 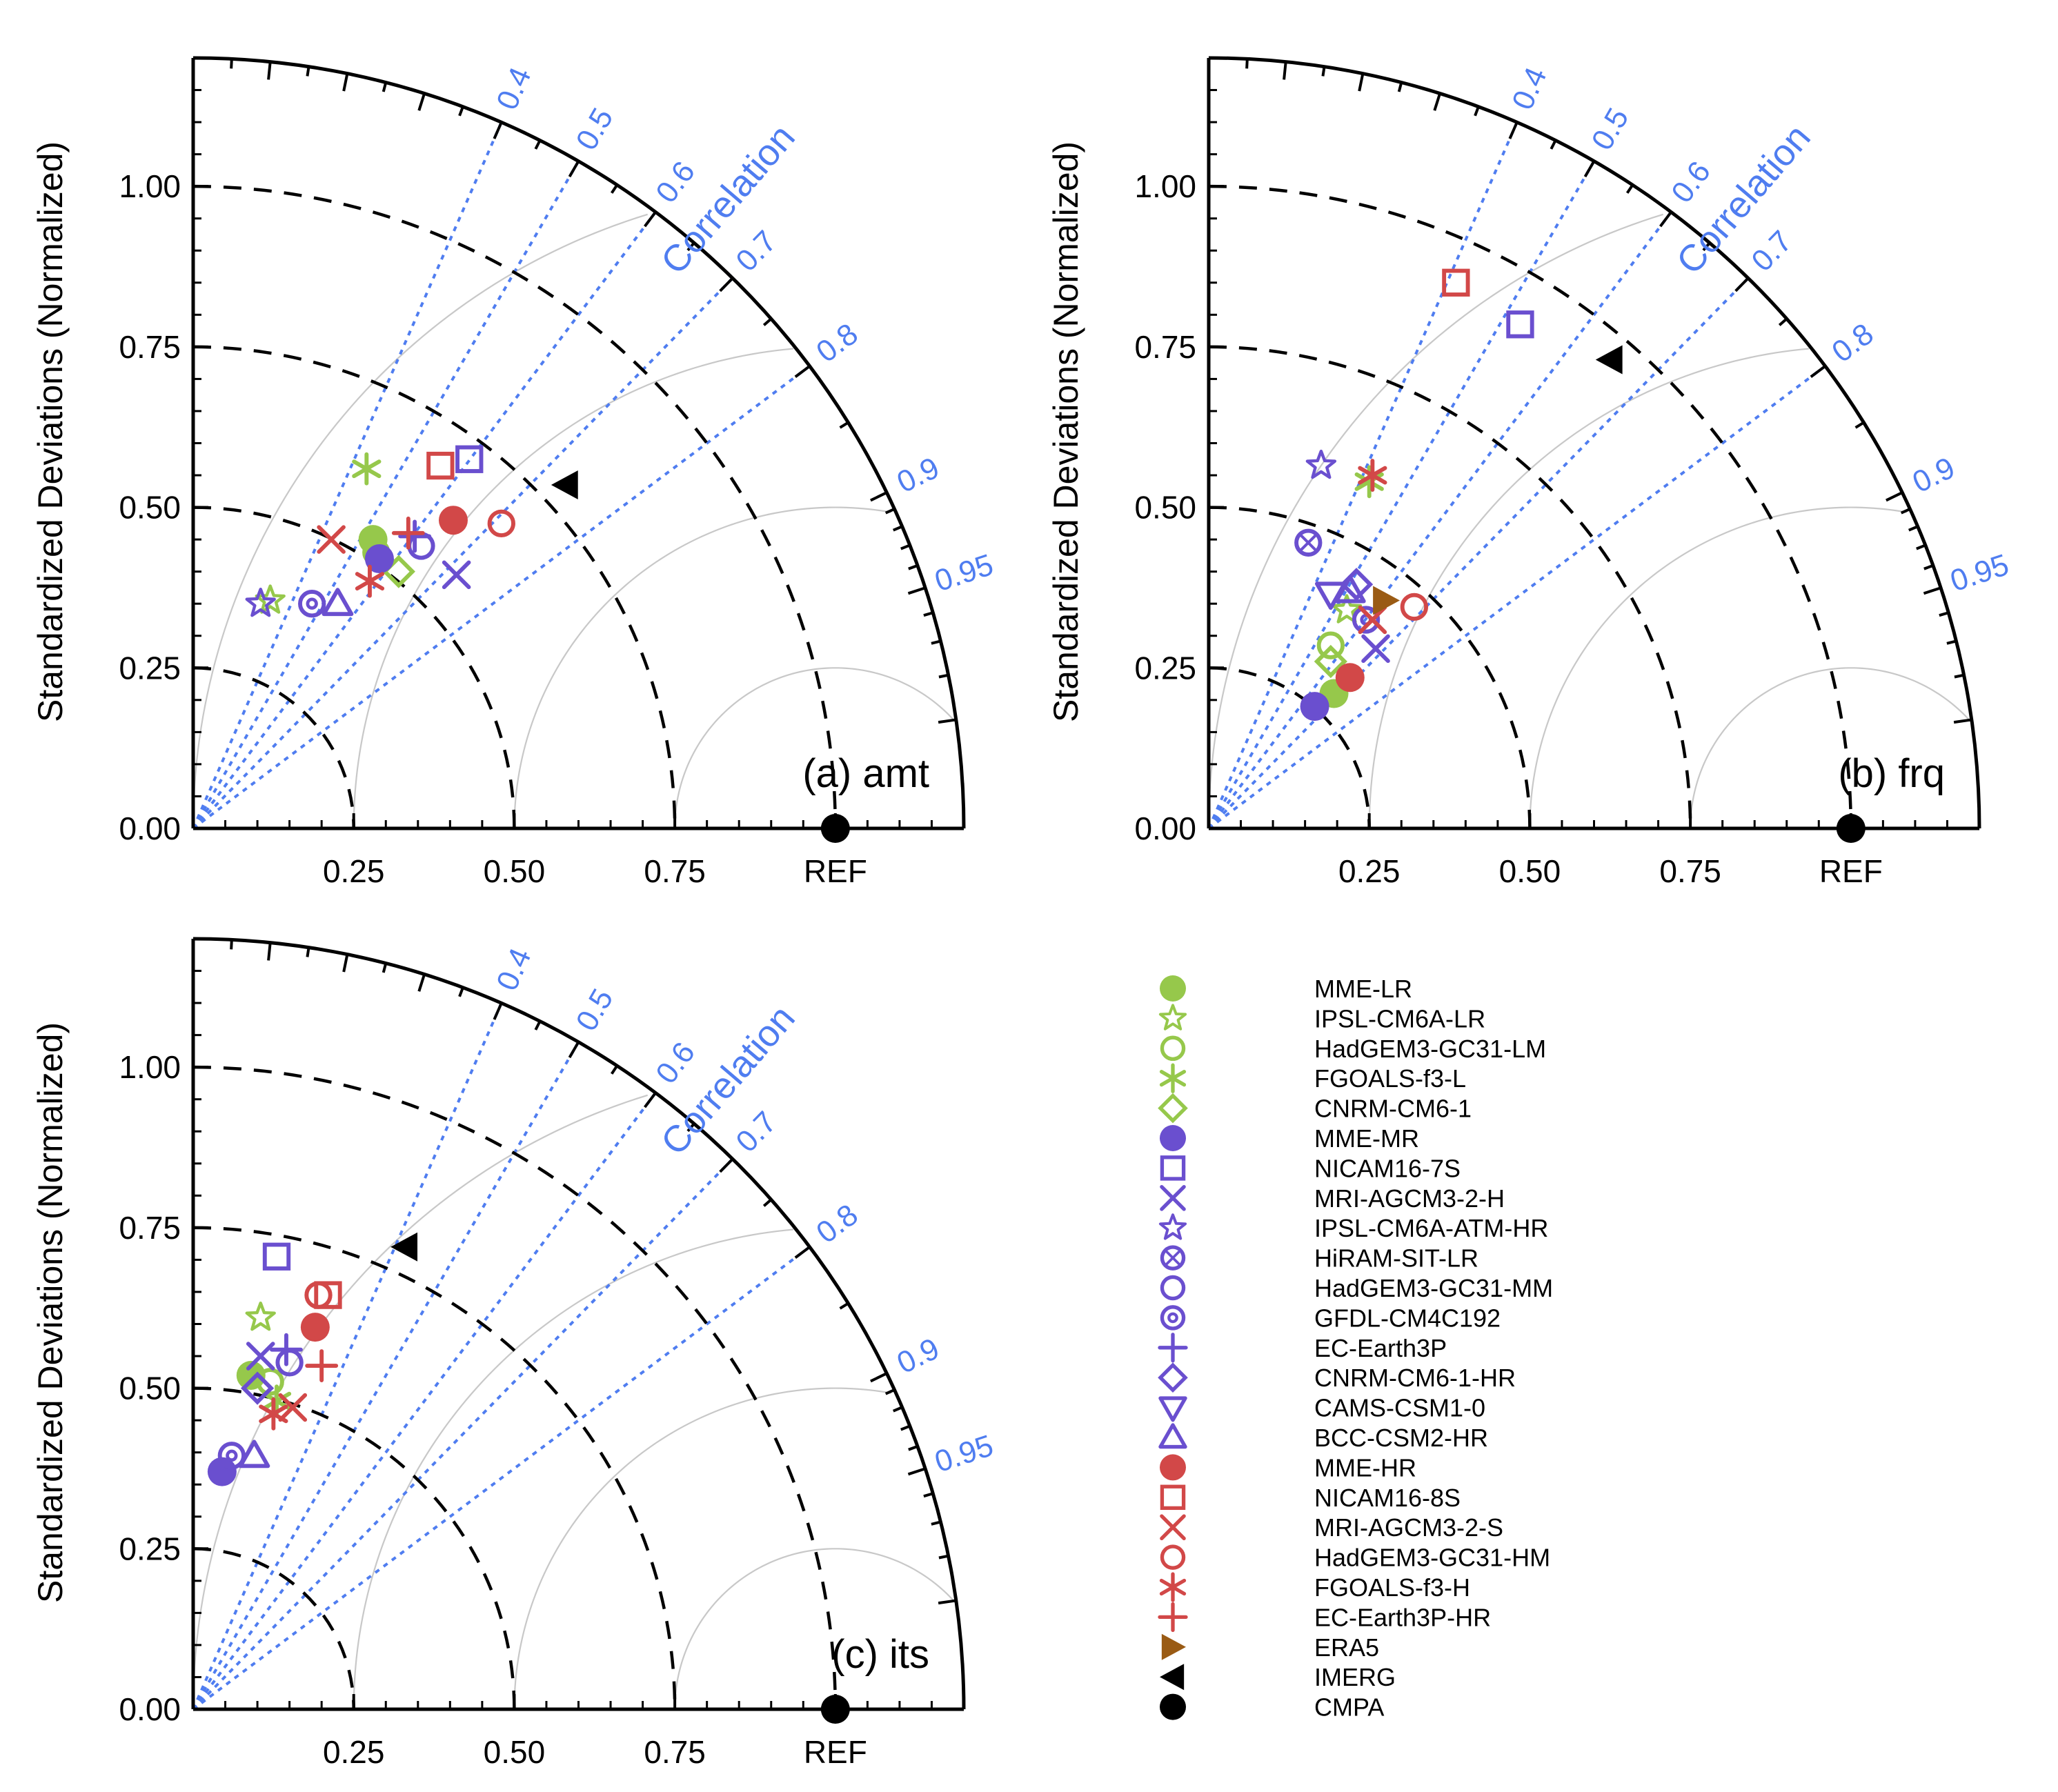 What do you see at coordinates (578, 1732) in the screenshot?
I see `x-ticks: 0.25 0.50 0.75 REF` at bounding box center [578, 1732].